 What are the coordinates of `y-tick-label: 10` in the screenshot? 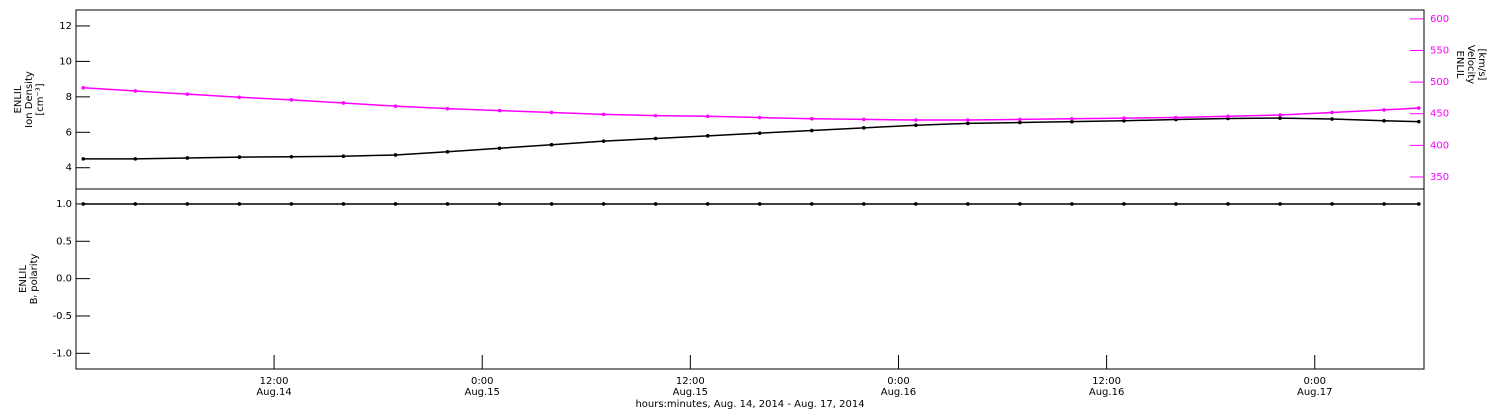 It's located at (65, 61).